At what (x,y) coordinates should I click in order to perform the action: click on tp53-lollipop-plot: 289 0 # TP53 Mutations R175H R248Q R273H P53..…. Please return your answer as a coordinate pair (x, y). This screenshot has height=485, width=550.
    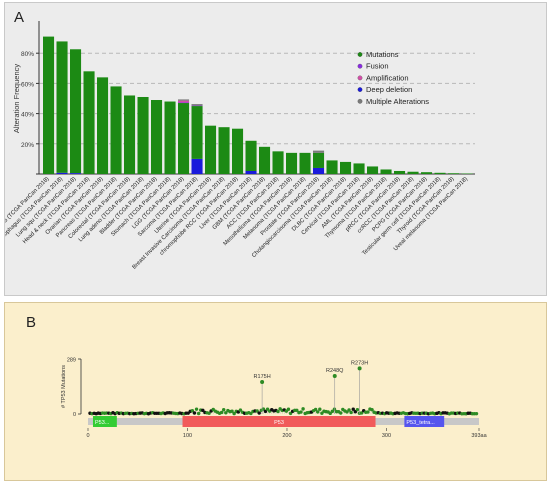
    Looking at the image, I should click on (274, 399).